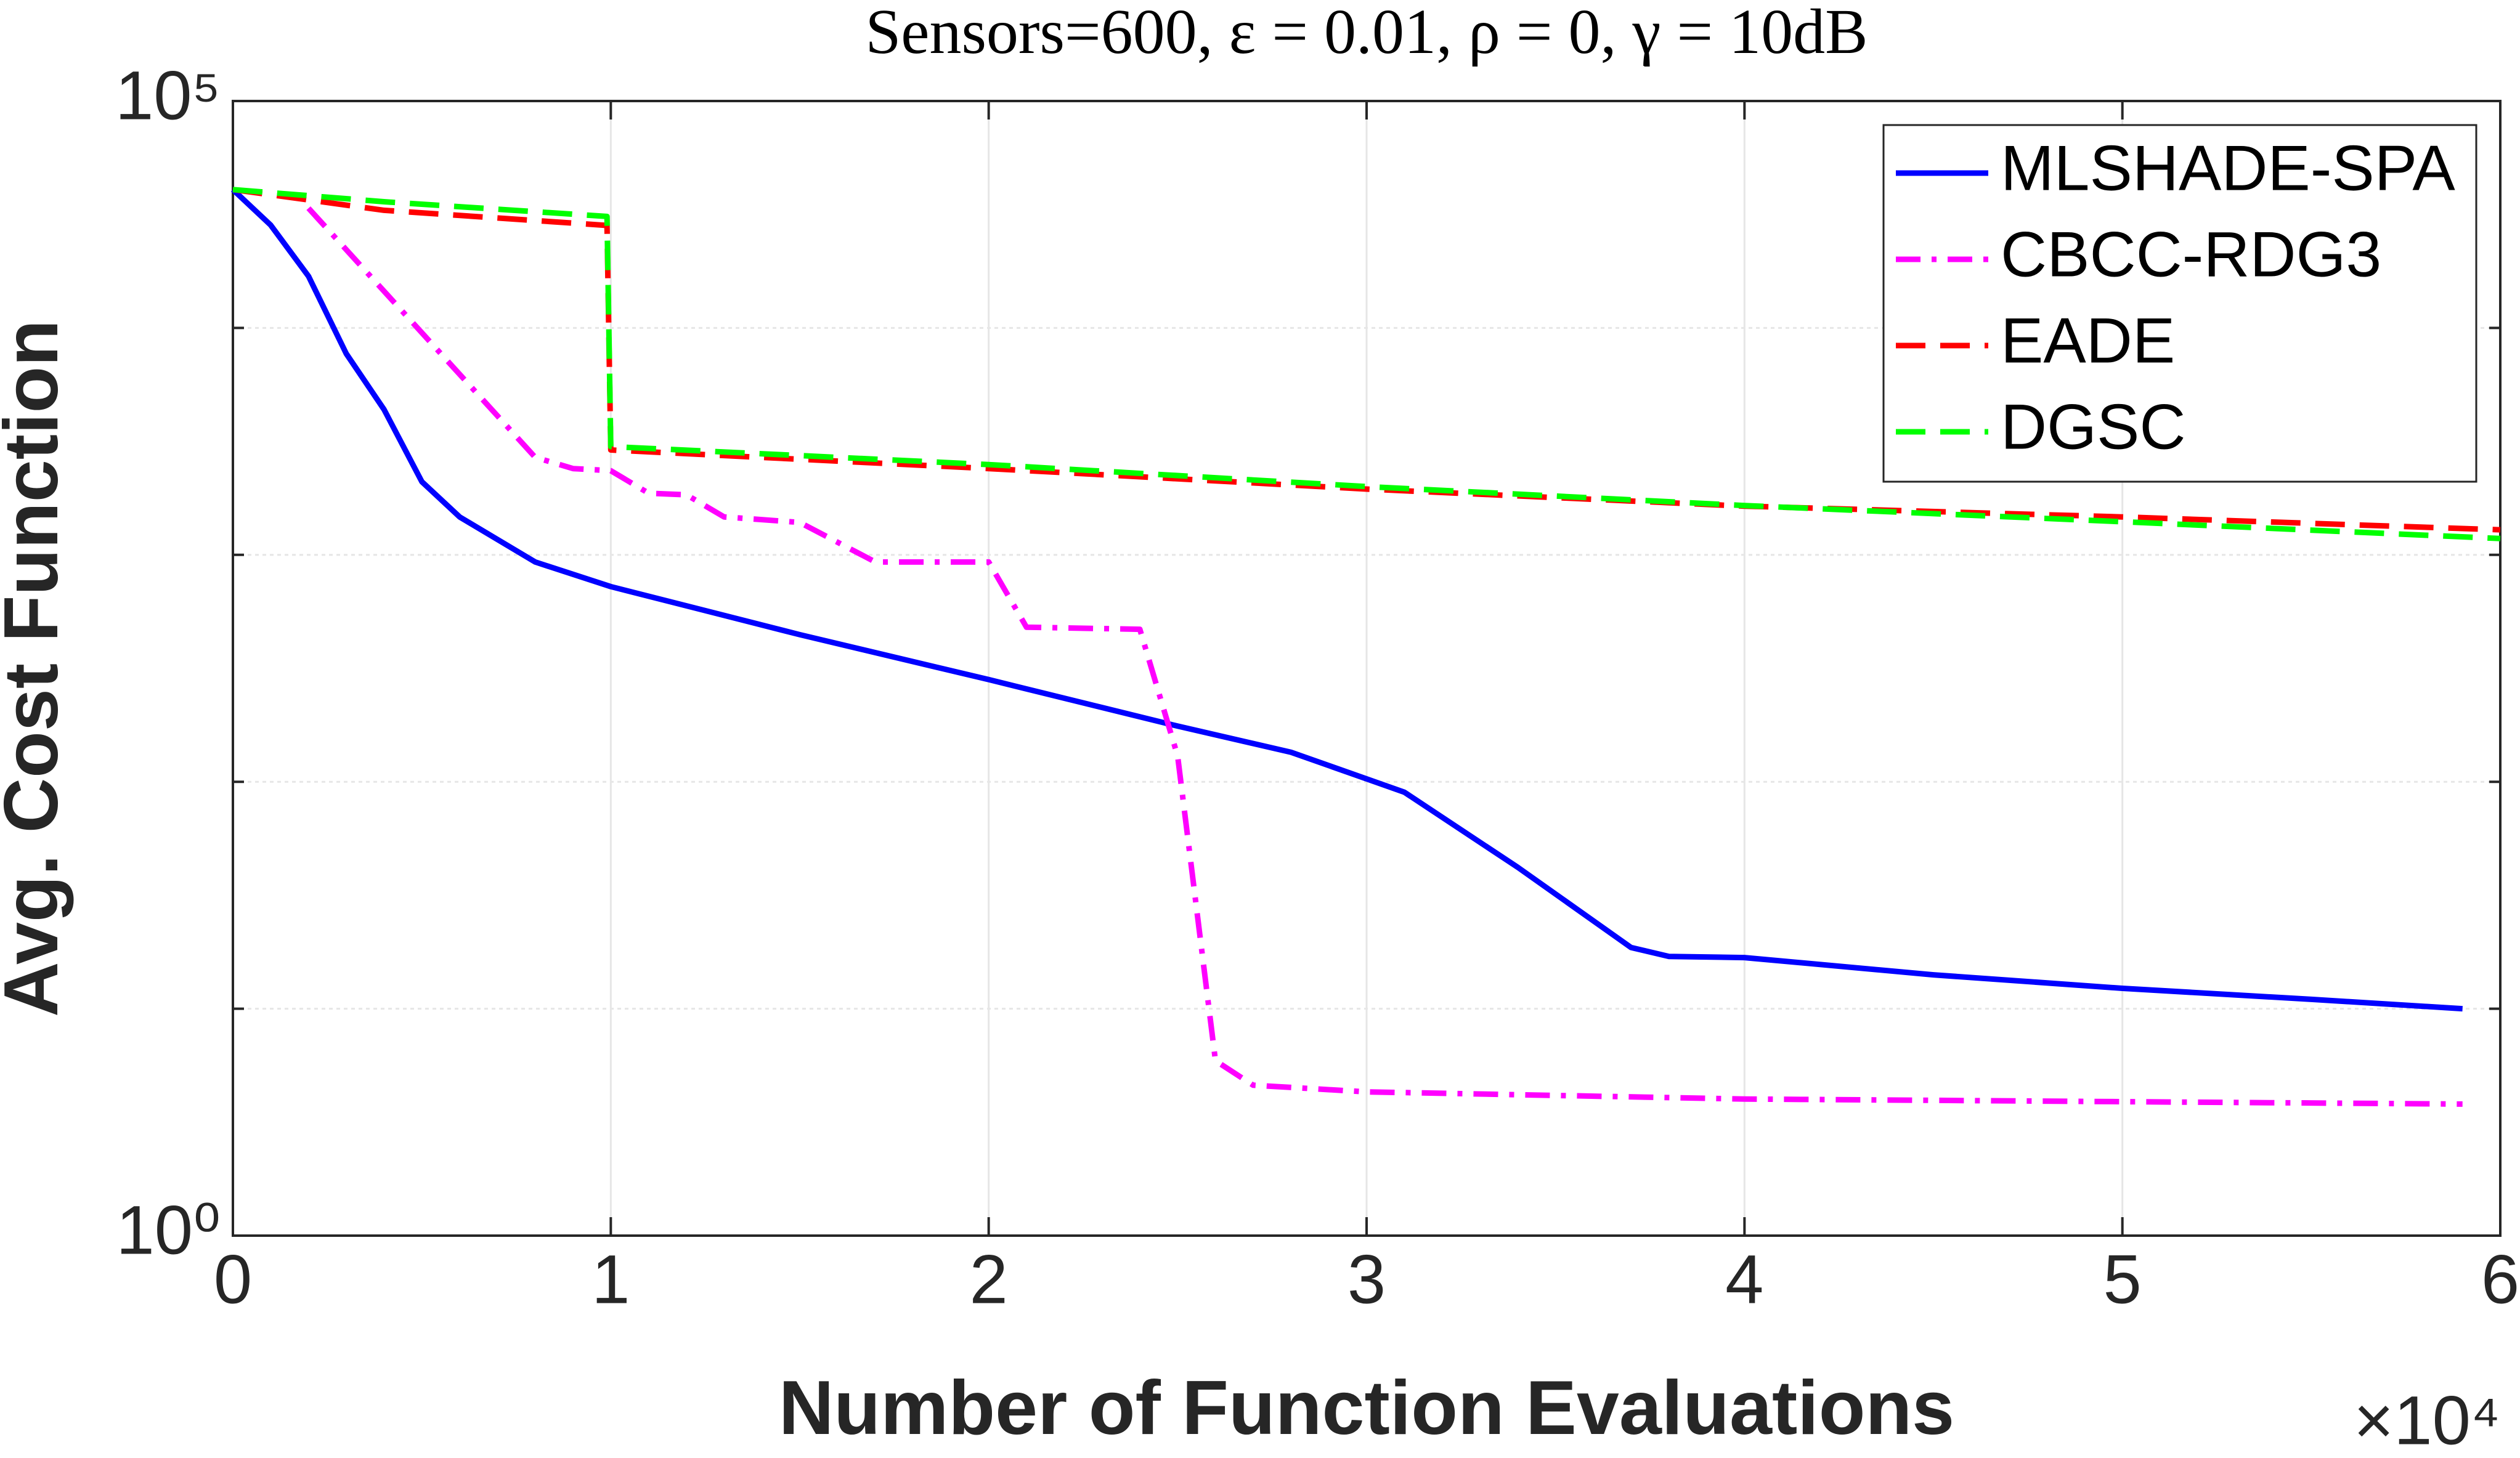 Image resolution: width=2520 pixels, height=1458 pixels. Describe the element at coordinates (610, 1280) in the screenshot. I see `x-tick-label: 1` at that location.